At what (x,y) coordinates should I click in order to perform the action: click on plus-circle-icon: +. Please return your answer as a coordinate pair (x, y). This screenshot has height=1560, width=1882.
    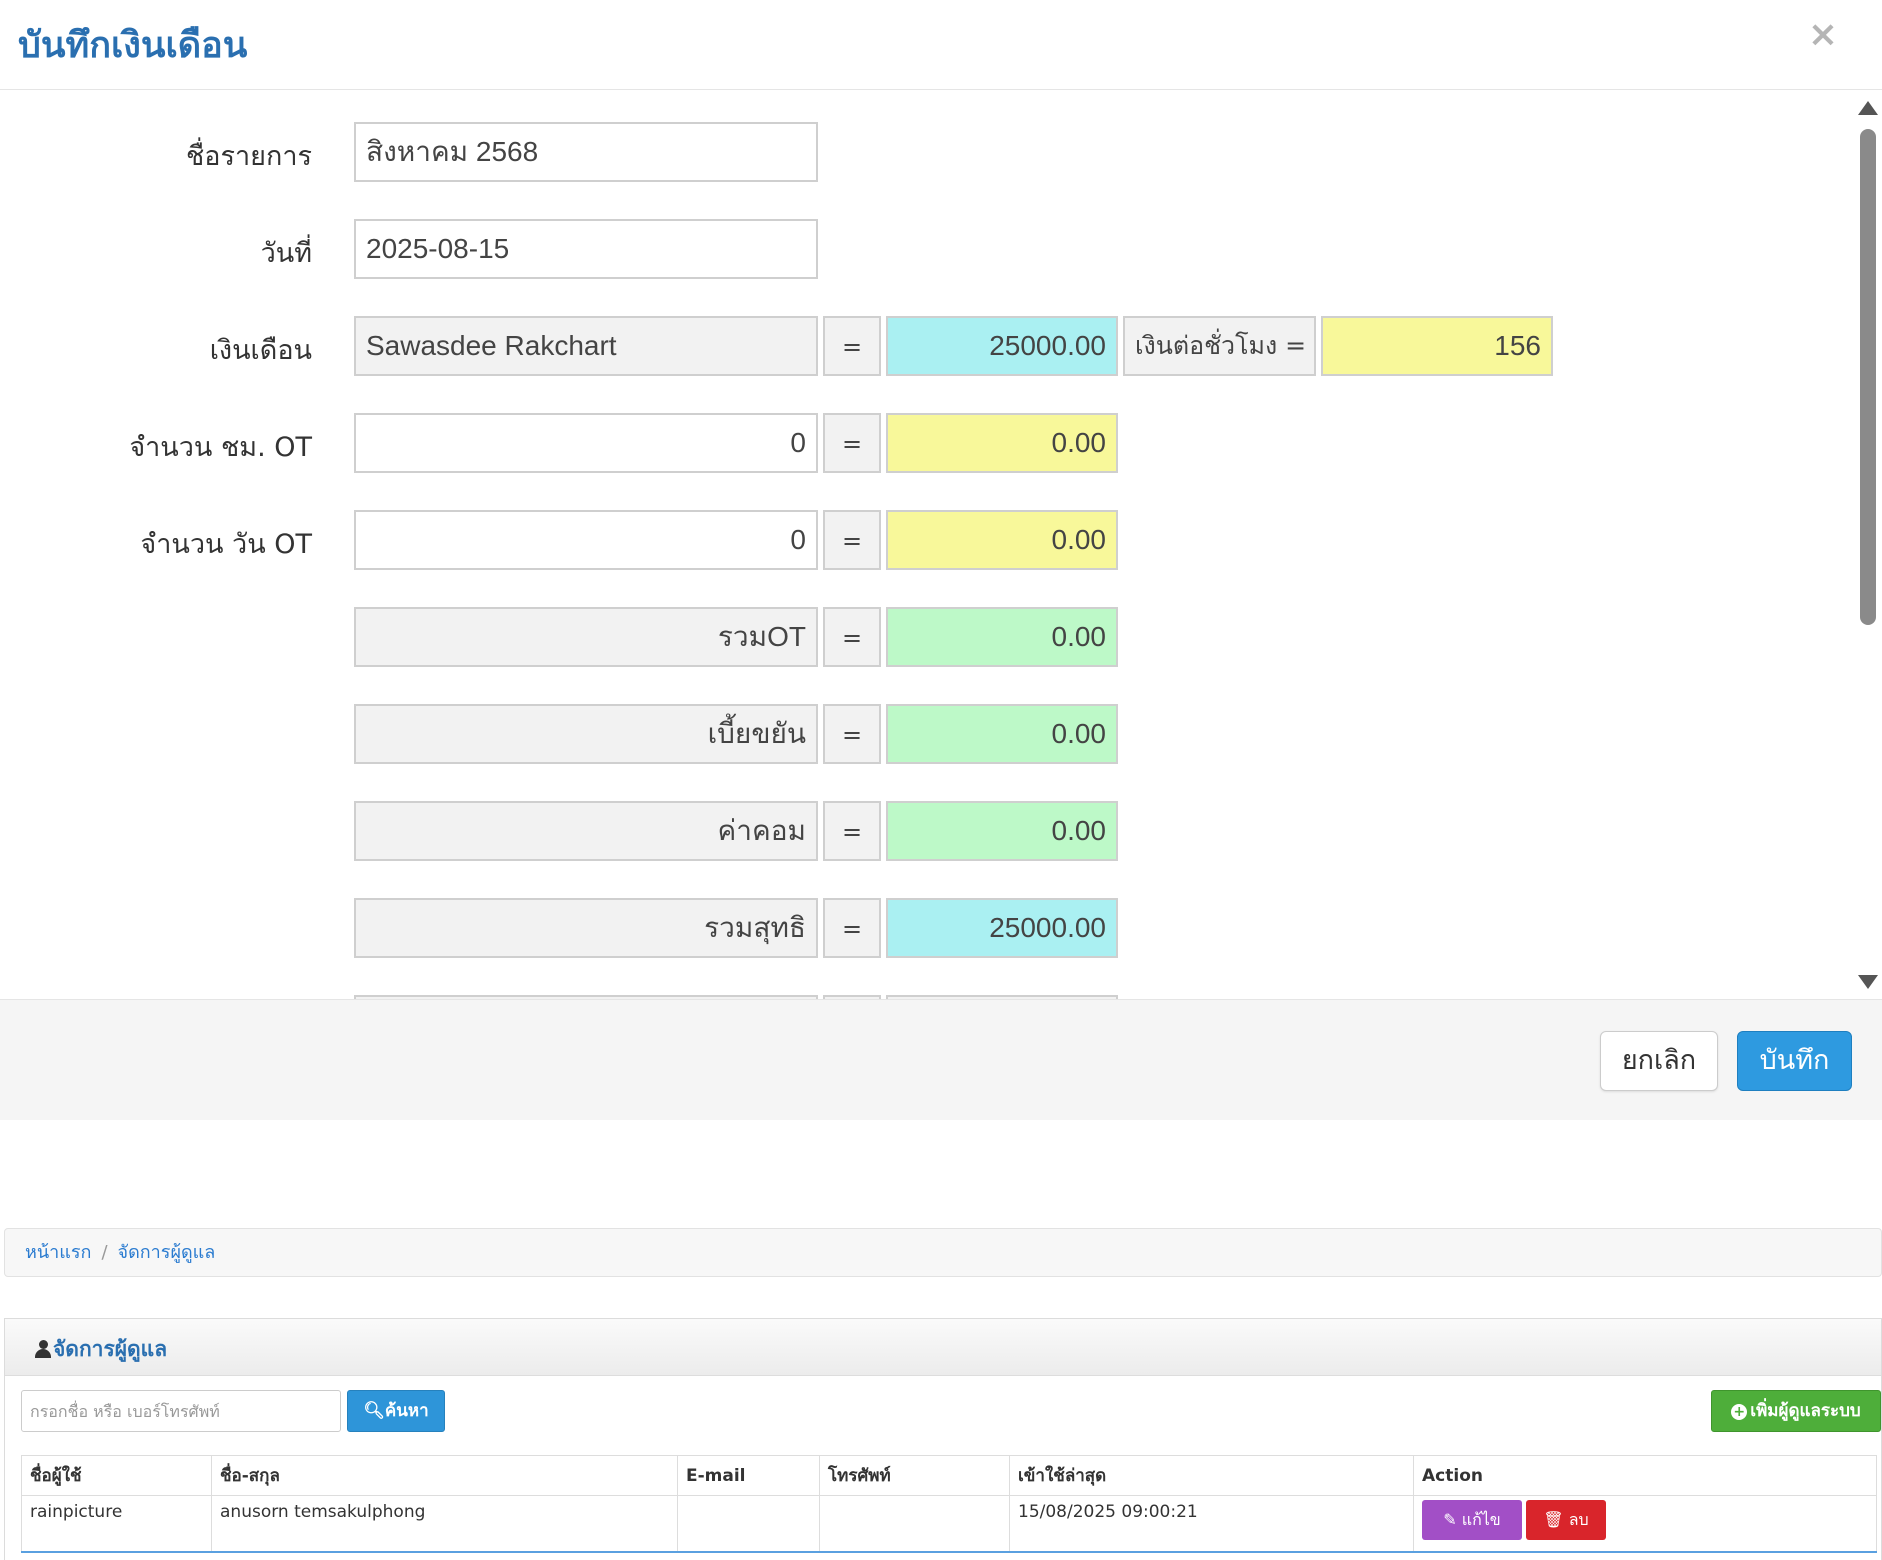
    Looking at the image, I should click on (1739, 1412).